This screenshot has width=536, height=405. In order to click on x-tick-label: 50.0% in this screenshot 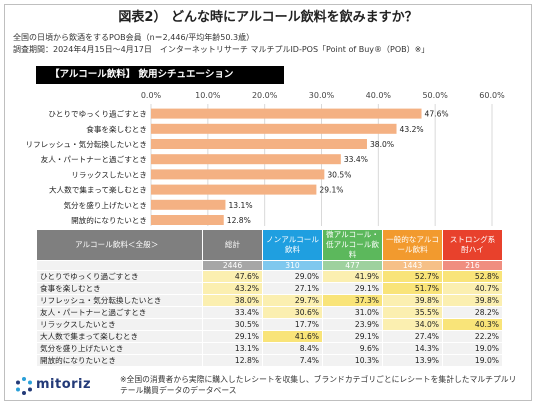, I will do `click(435, 95)`.